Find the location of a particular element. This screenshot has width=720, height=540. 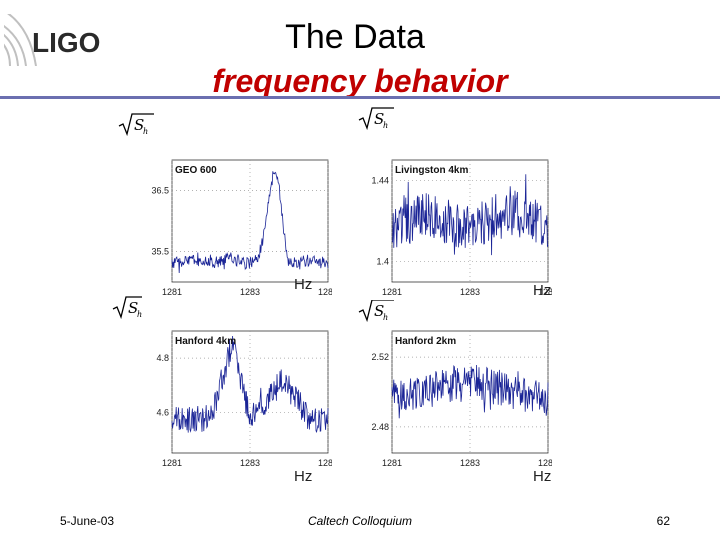

chart-livingston-4km: 1281 1283 1285 1.4 1.44 Livingston 4km is located at coordinates (457, 228).